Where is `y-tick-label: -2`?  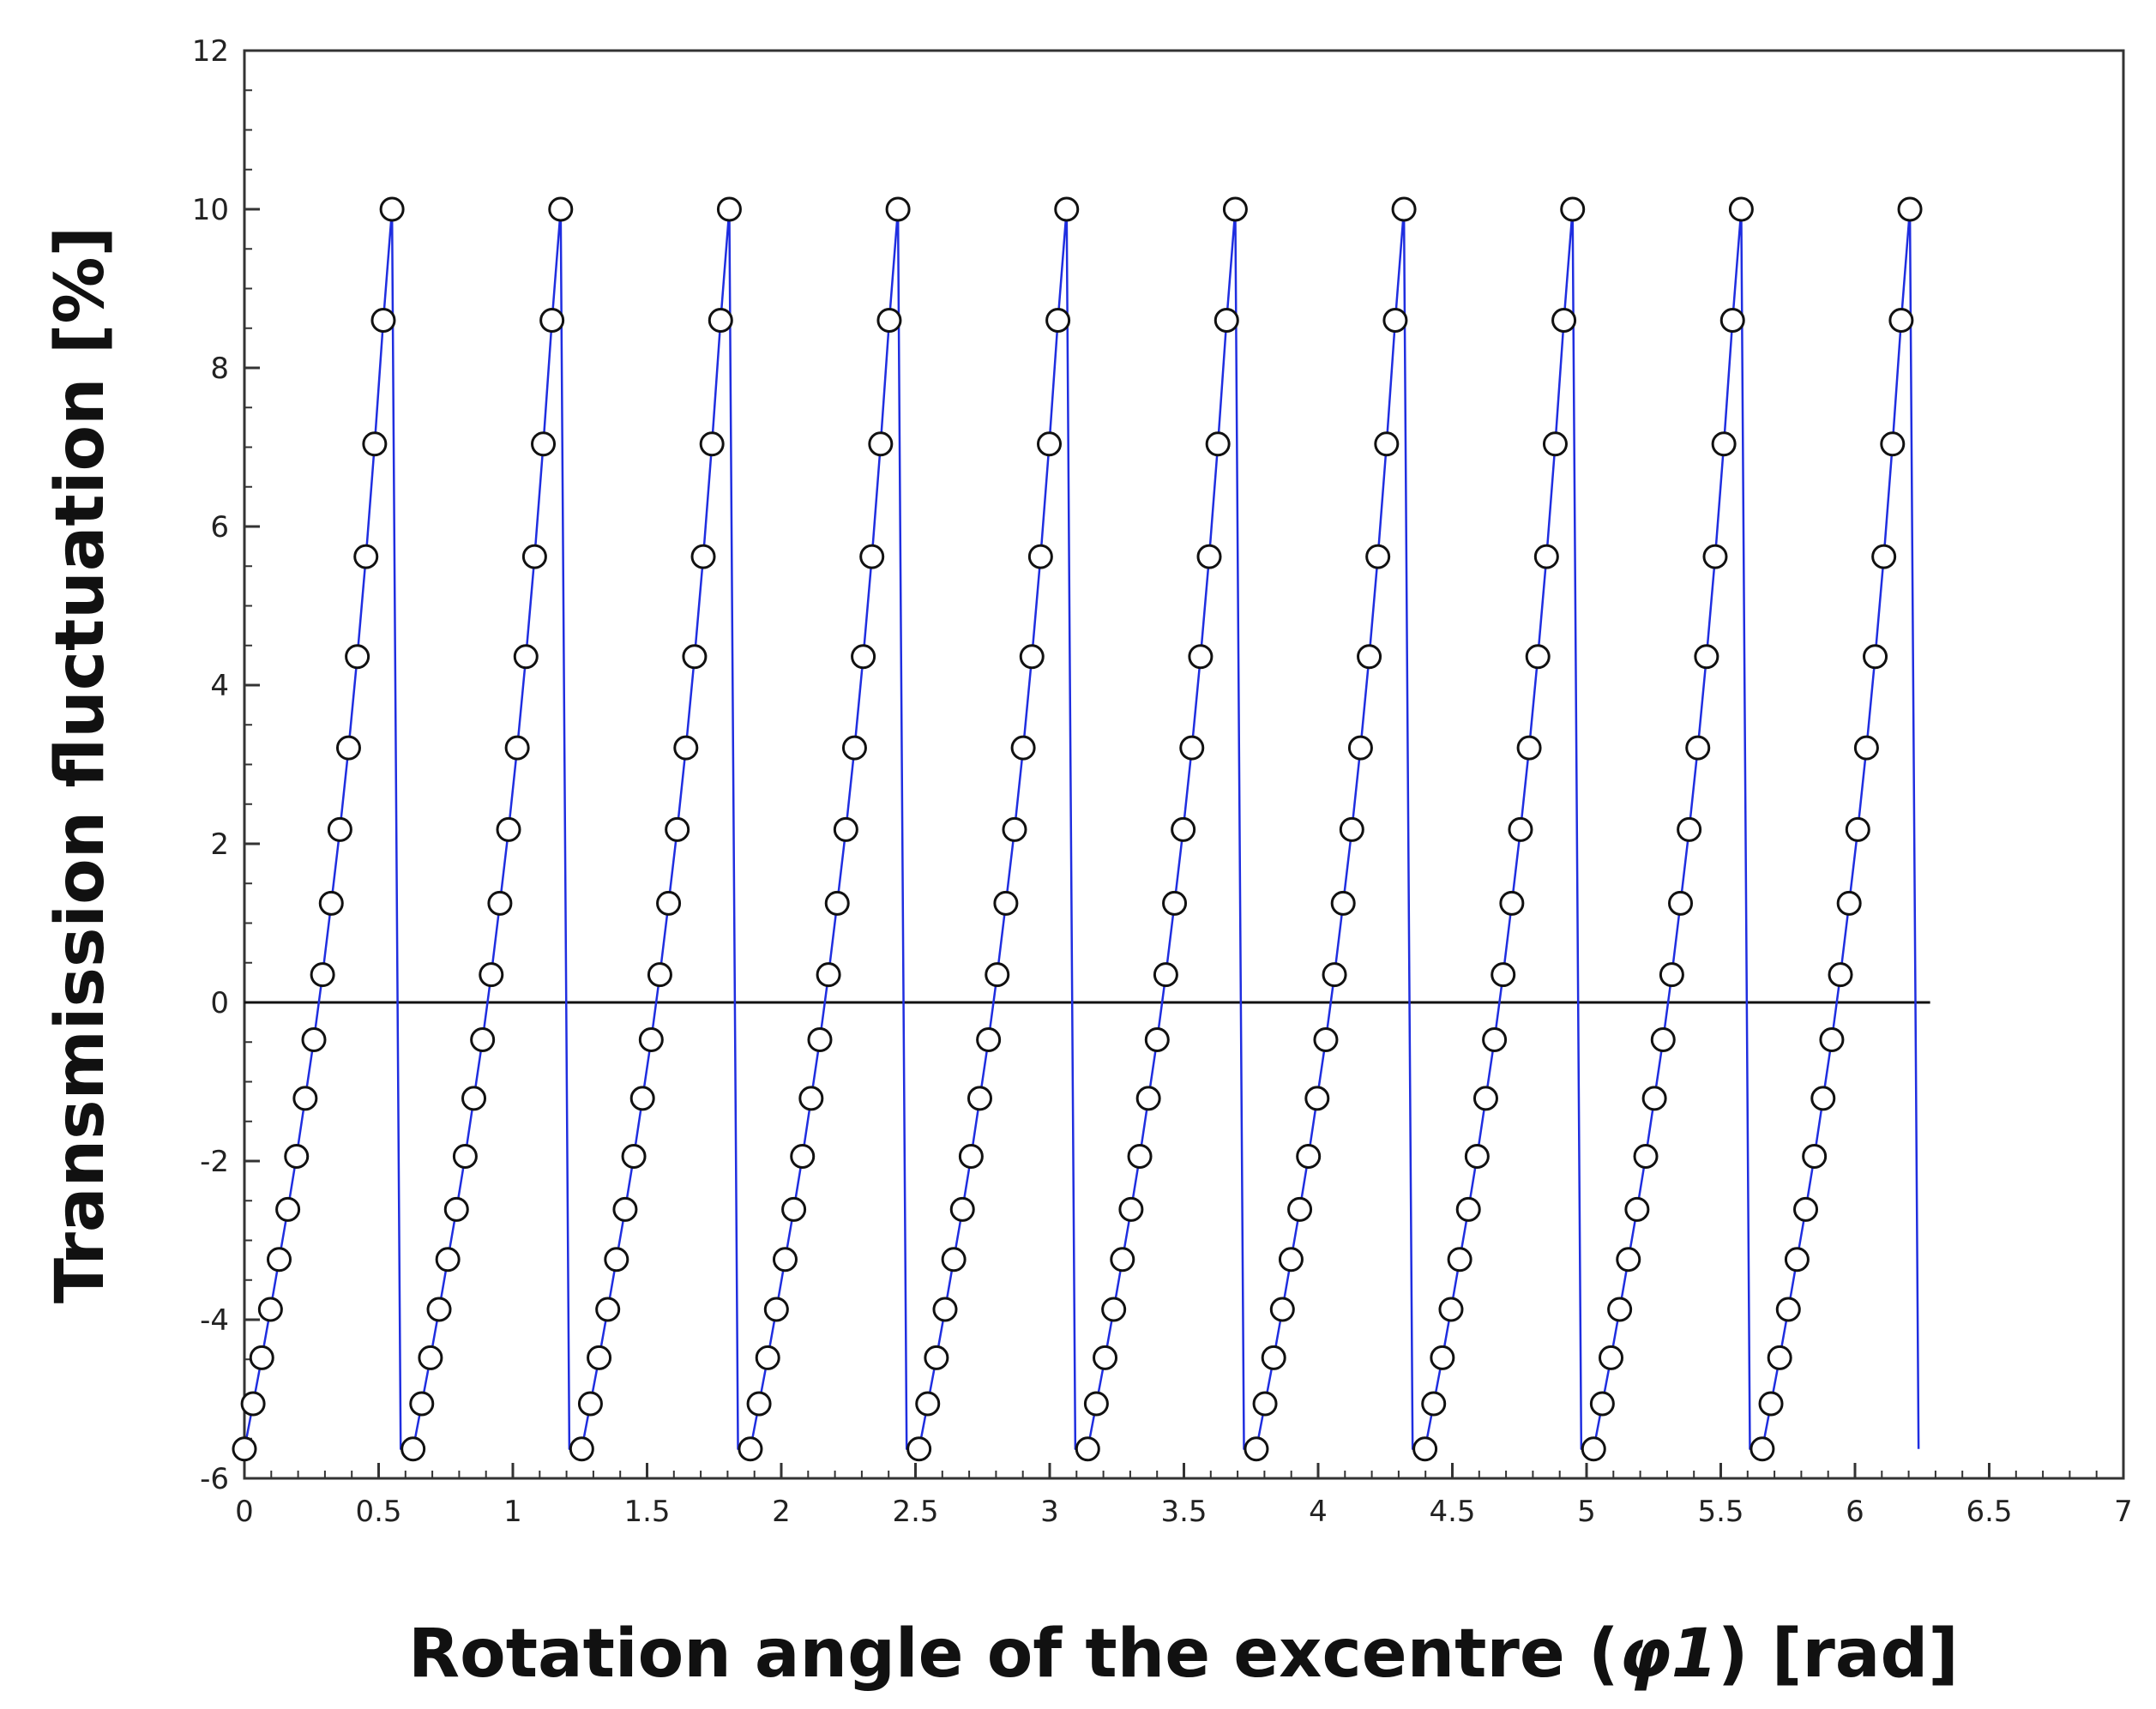 y-tick-label: -2 is located at coordinates (214, 1162).